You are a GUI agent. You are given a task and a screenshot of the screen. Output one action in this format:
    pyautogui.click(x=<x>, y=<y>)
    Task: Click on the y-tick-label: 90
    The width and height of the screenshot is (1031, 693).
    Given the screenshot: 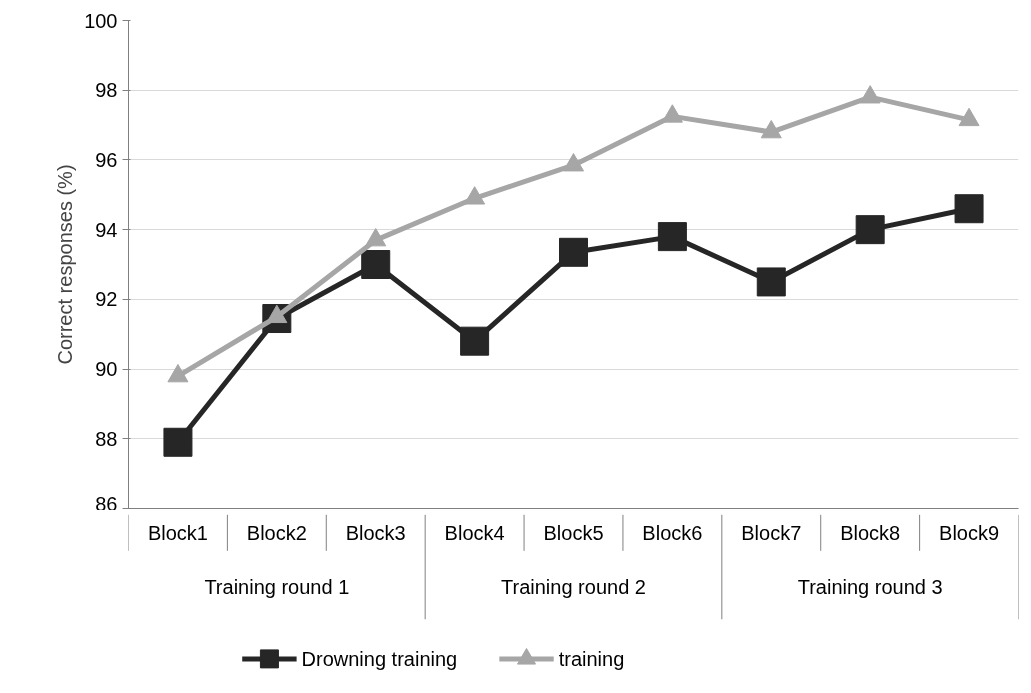 What is the action you would take?
    pyautogui.click(x=106, y=369)
    